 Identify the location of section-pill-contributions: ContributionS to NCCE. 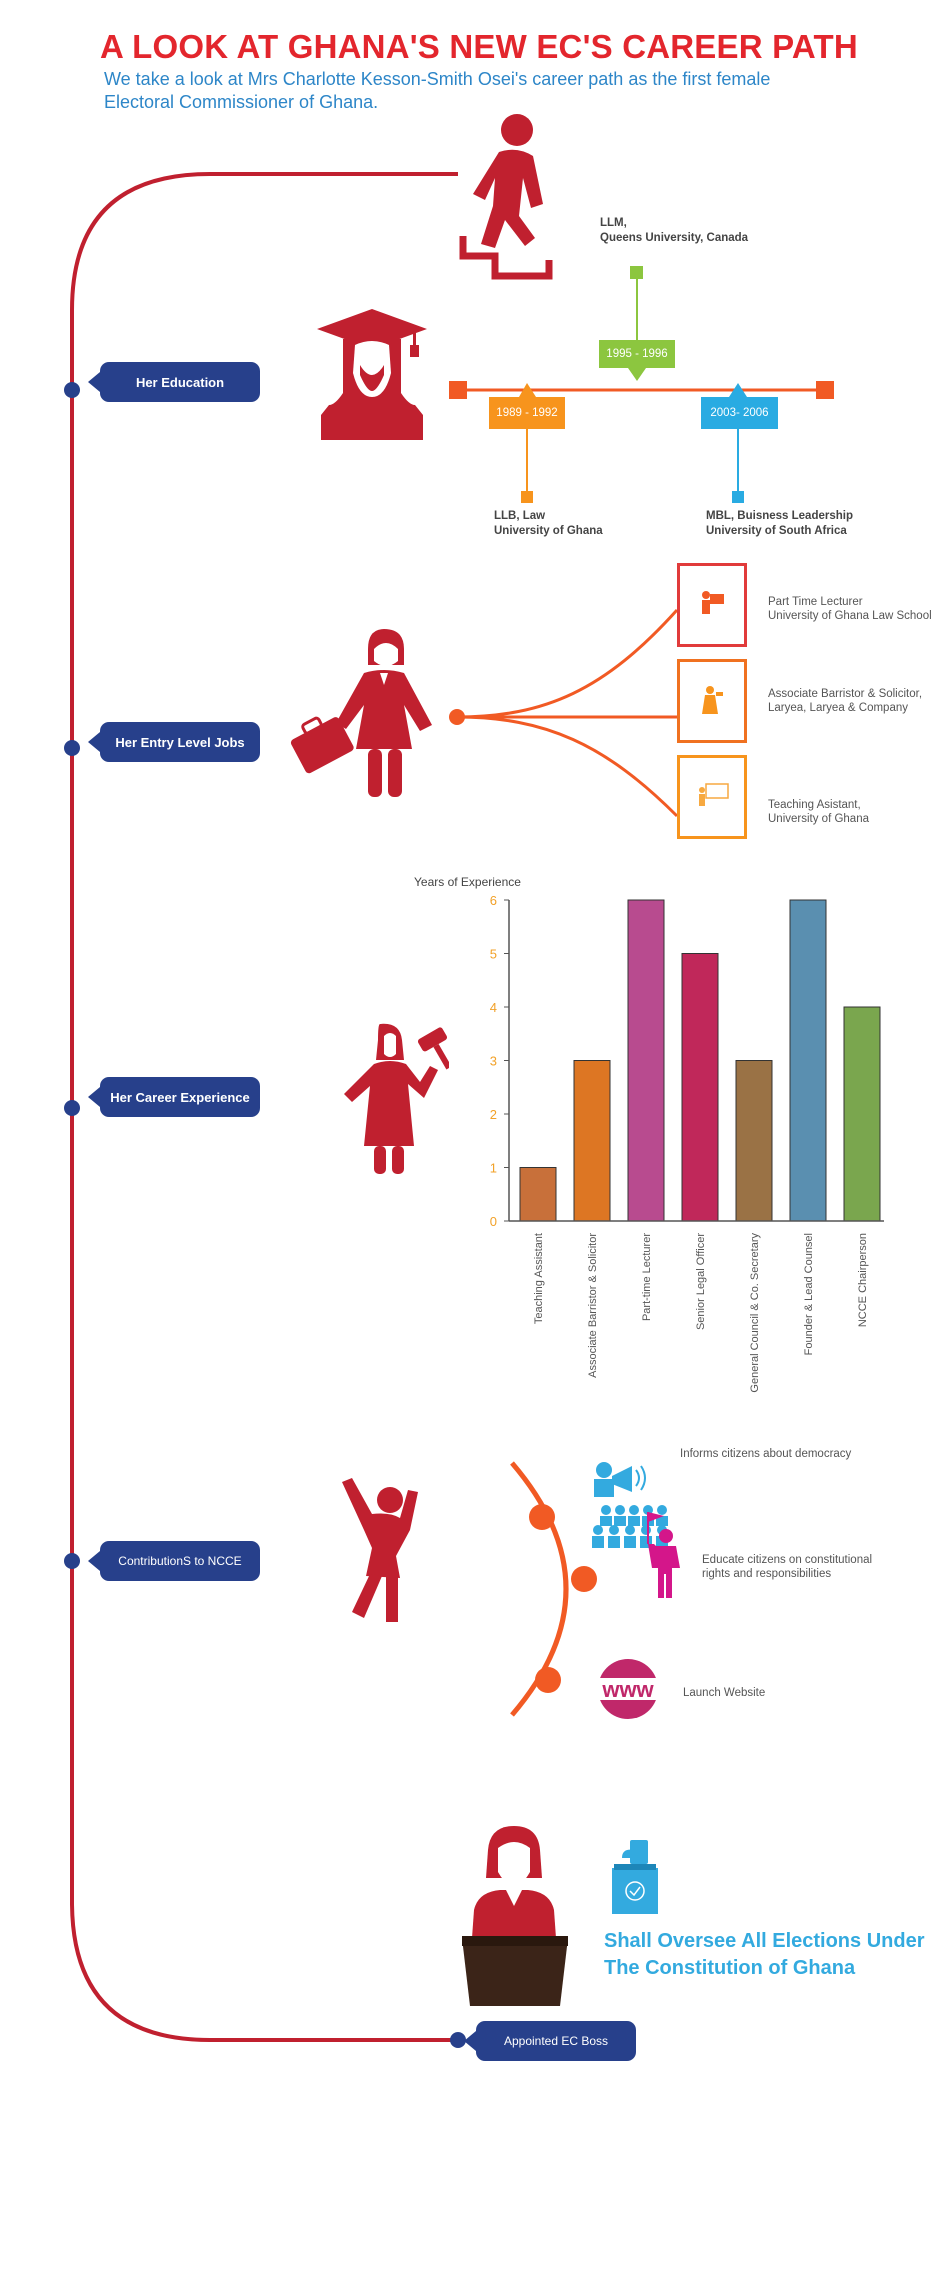
(174, 1561).